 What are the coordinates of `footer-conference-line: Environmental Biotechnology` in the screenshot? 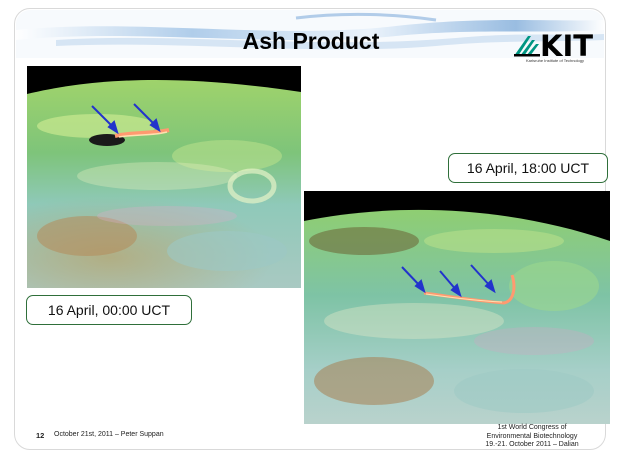 It's located at (532, 436).